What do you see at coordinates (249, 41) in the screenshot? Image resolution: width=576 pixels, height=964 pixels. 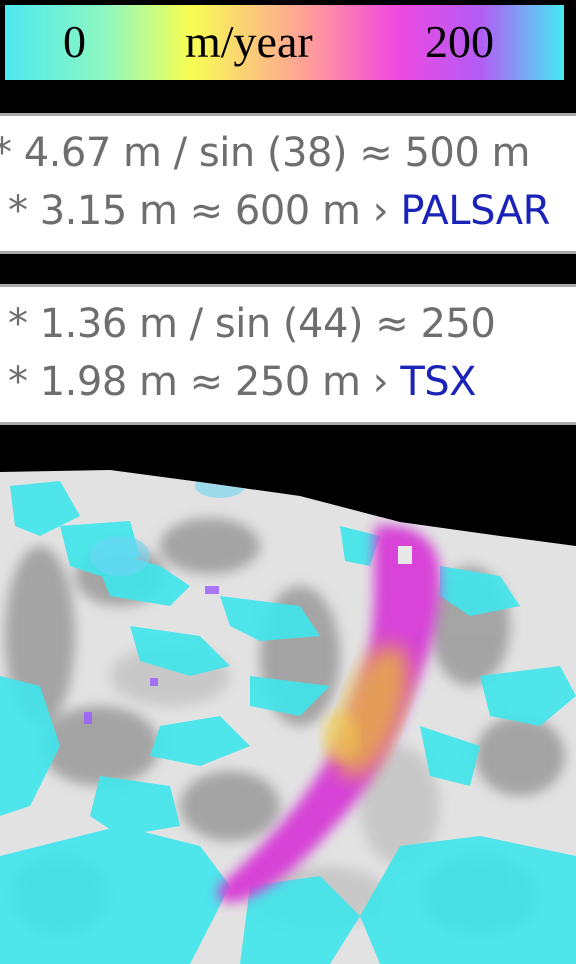 I see `scale-unit-label: m/year` at bounding box center [249, 41].